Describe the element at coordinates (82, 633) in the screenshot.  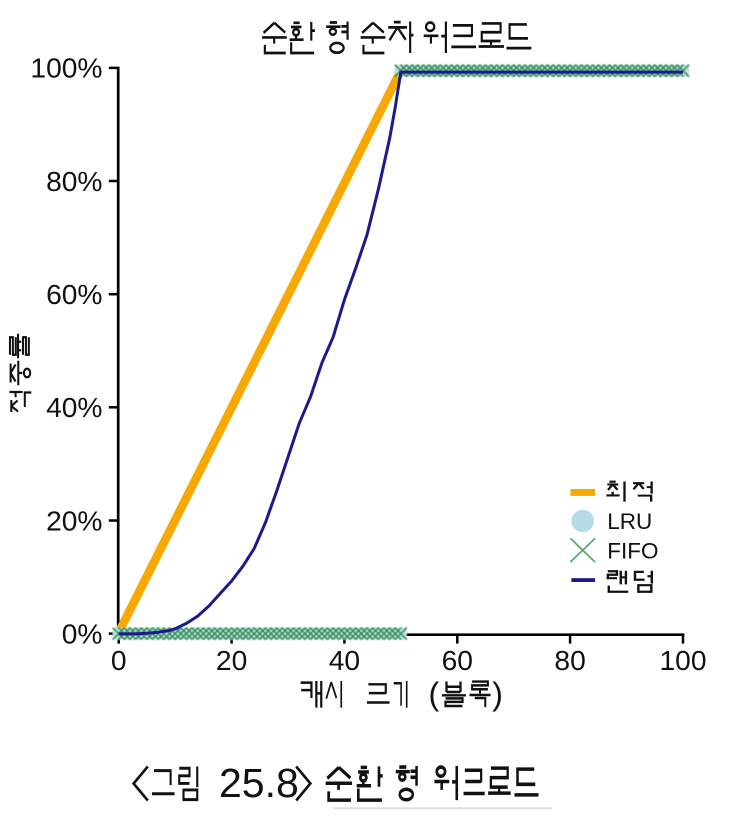
I see `svg-text: 0%` at that location.